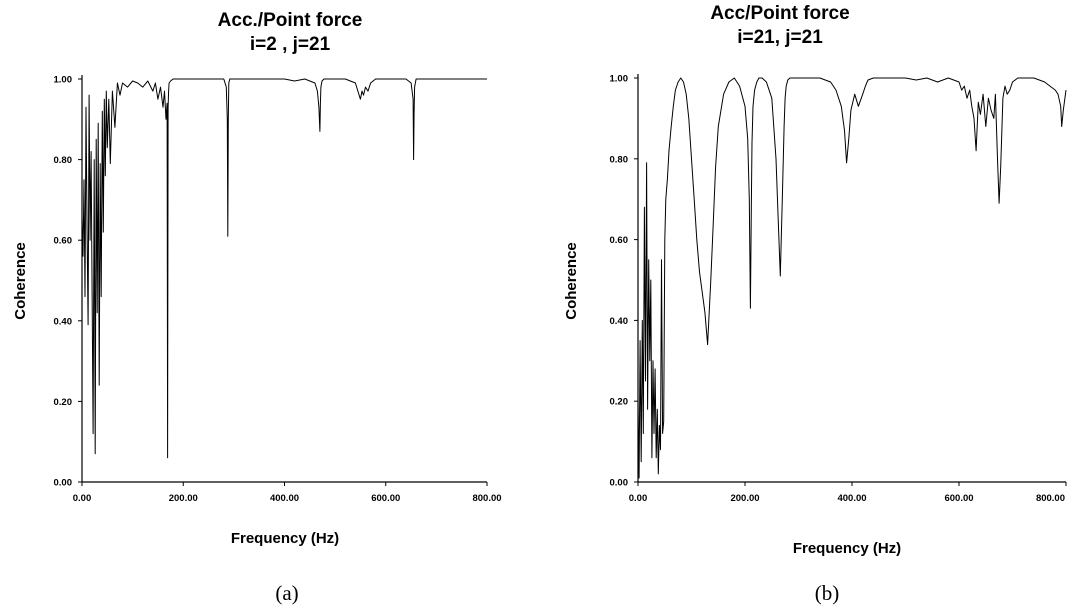 The width and height of the screenshot is (1067, 610). I want to click on chart-title-line1: Acc./Point force, so click(290, 20).